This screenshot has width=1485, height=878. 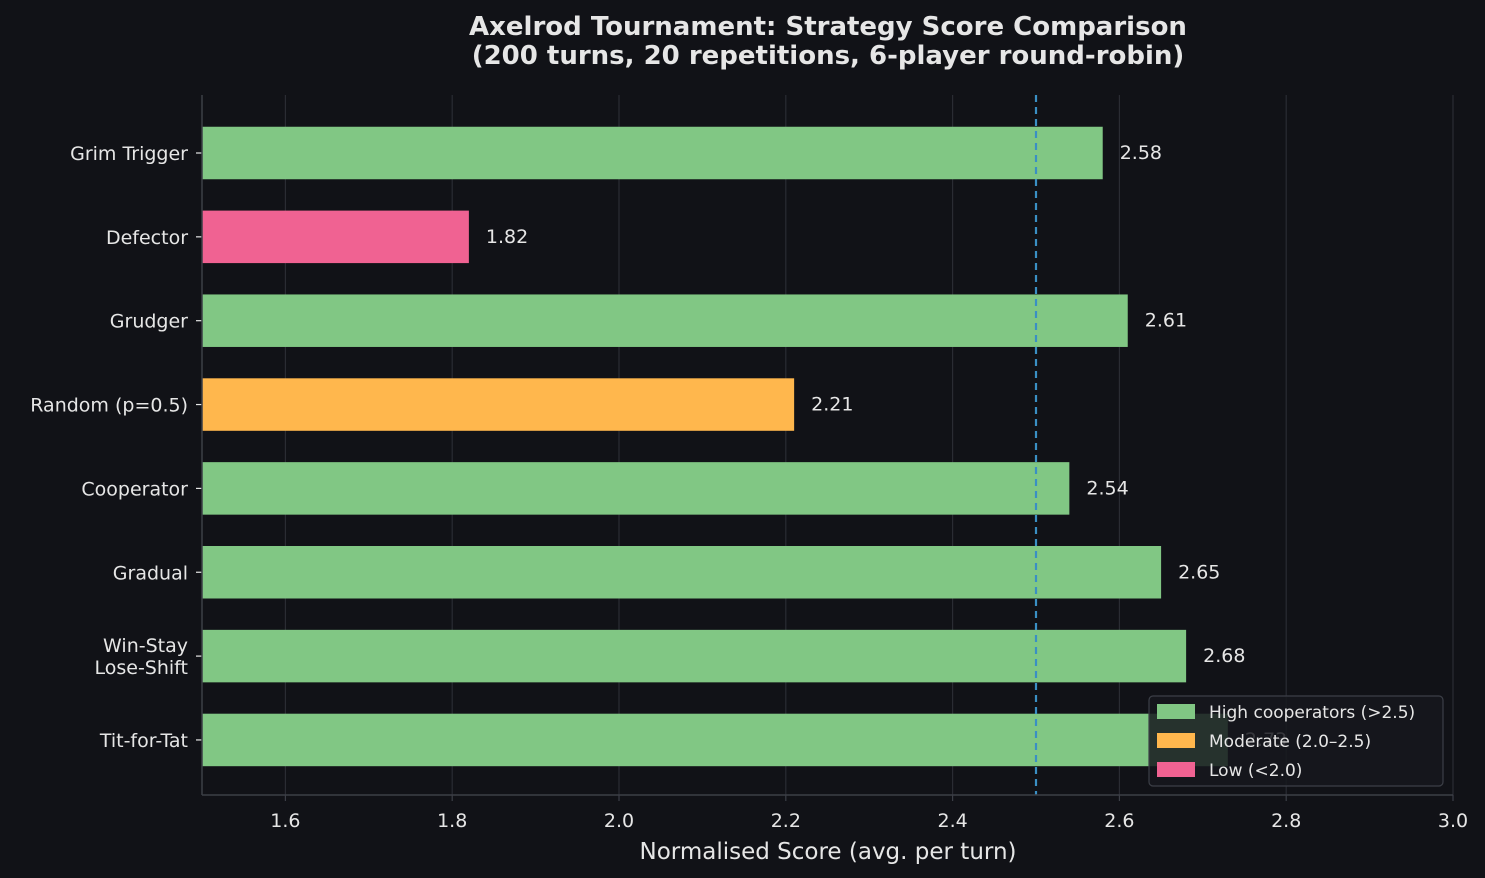 What do you see at coordinates (1453, 821) in the screenshot?
I see `x-tick-label: 3.0` at bounding box center [1453, 821].